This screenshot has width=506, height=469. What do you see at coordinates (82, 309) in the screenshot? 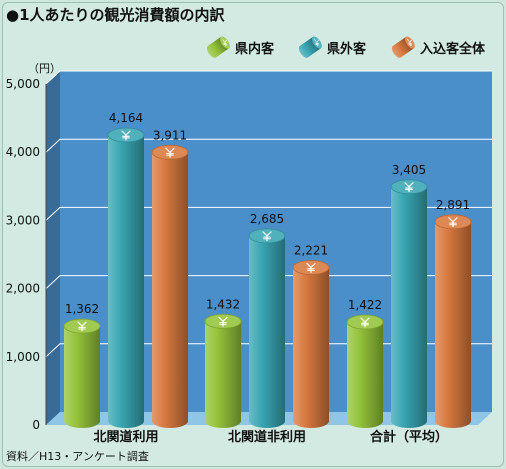
I see `data-label: 1,362` at bounding box center [82, 309].